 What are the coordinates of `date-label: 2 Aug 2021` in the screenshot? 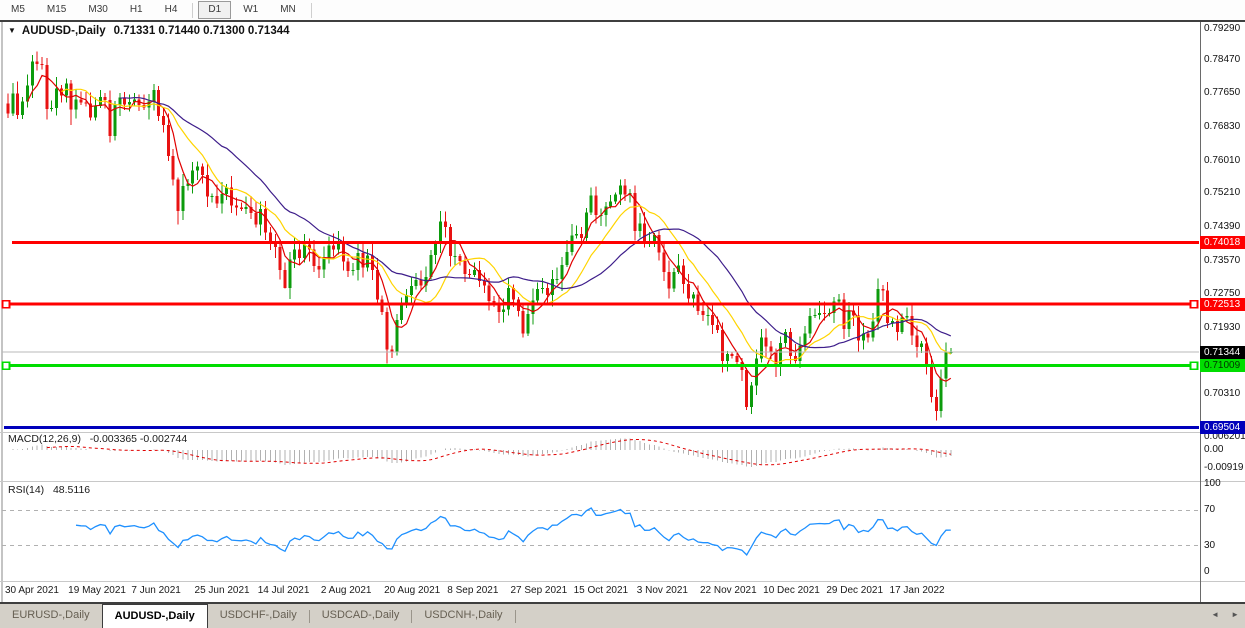 It's located at (346, 590).